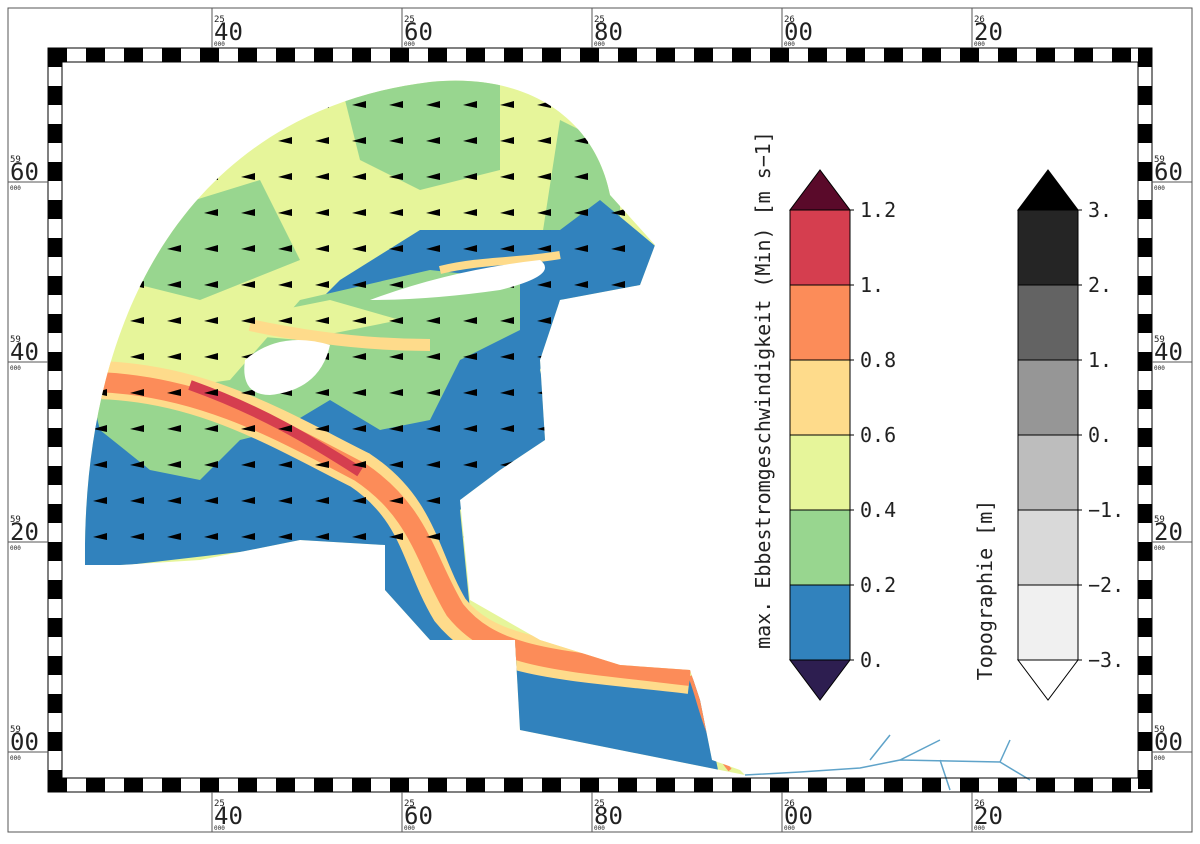 This screenshot has height=844, width=1200. What do you see at coordinates (878, 210) in the screenshot?
I see `colorbar-tick-label: 1.2` at bounding box center [878, 210].